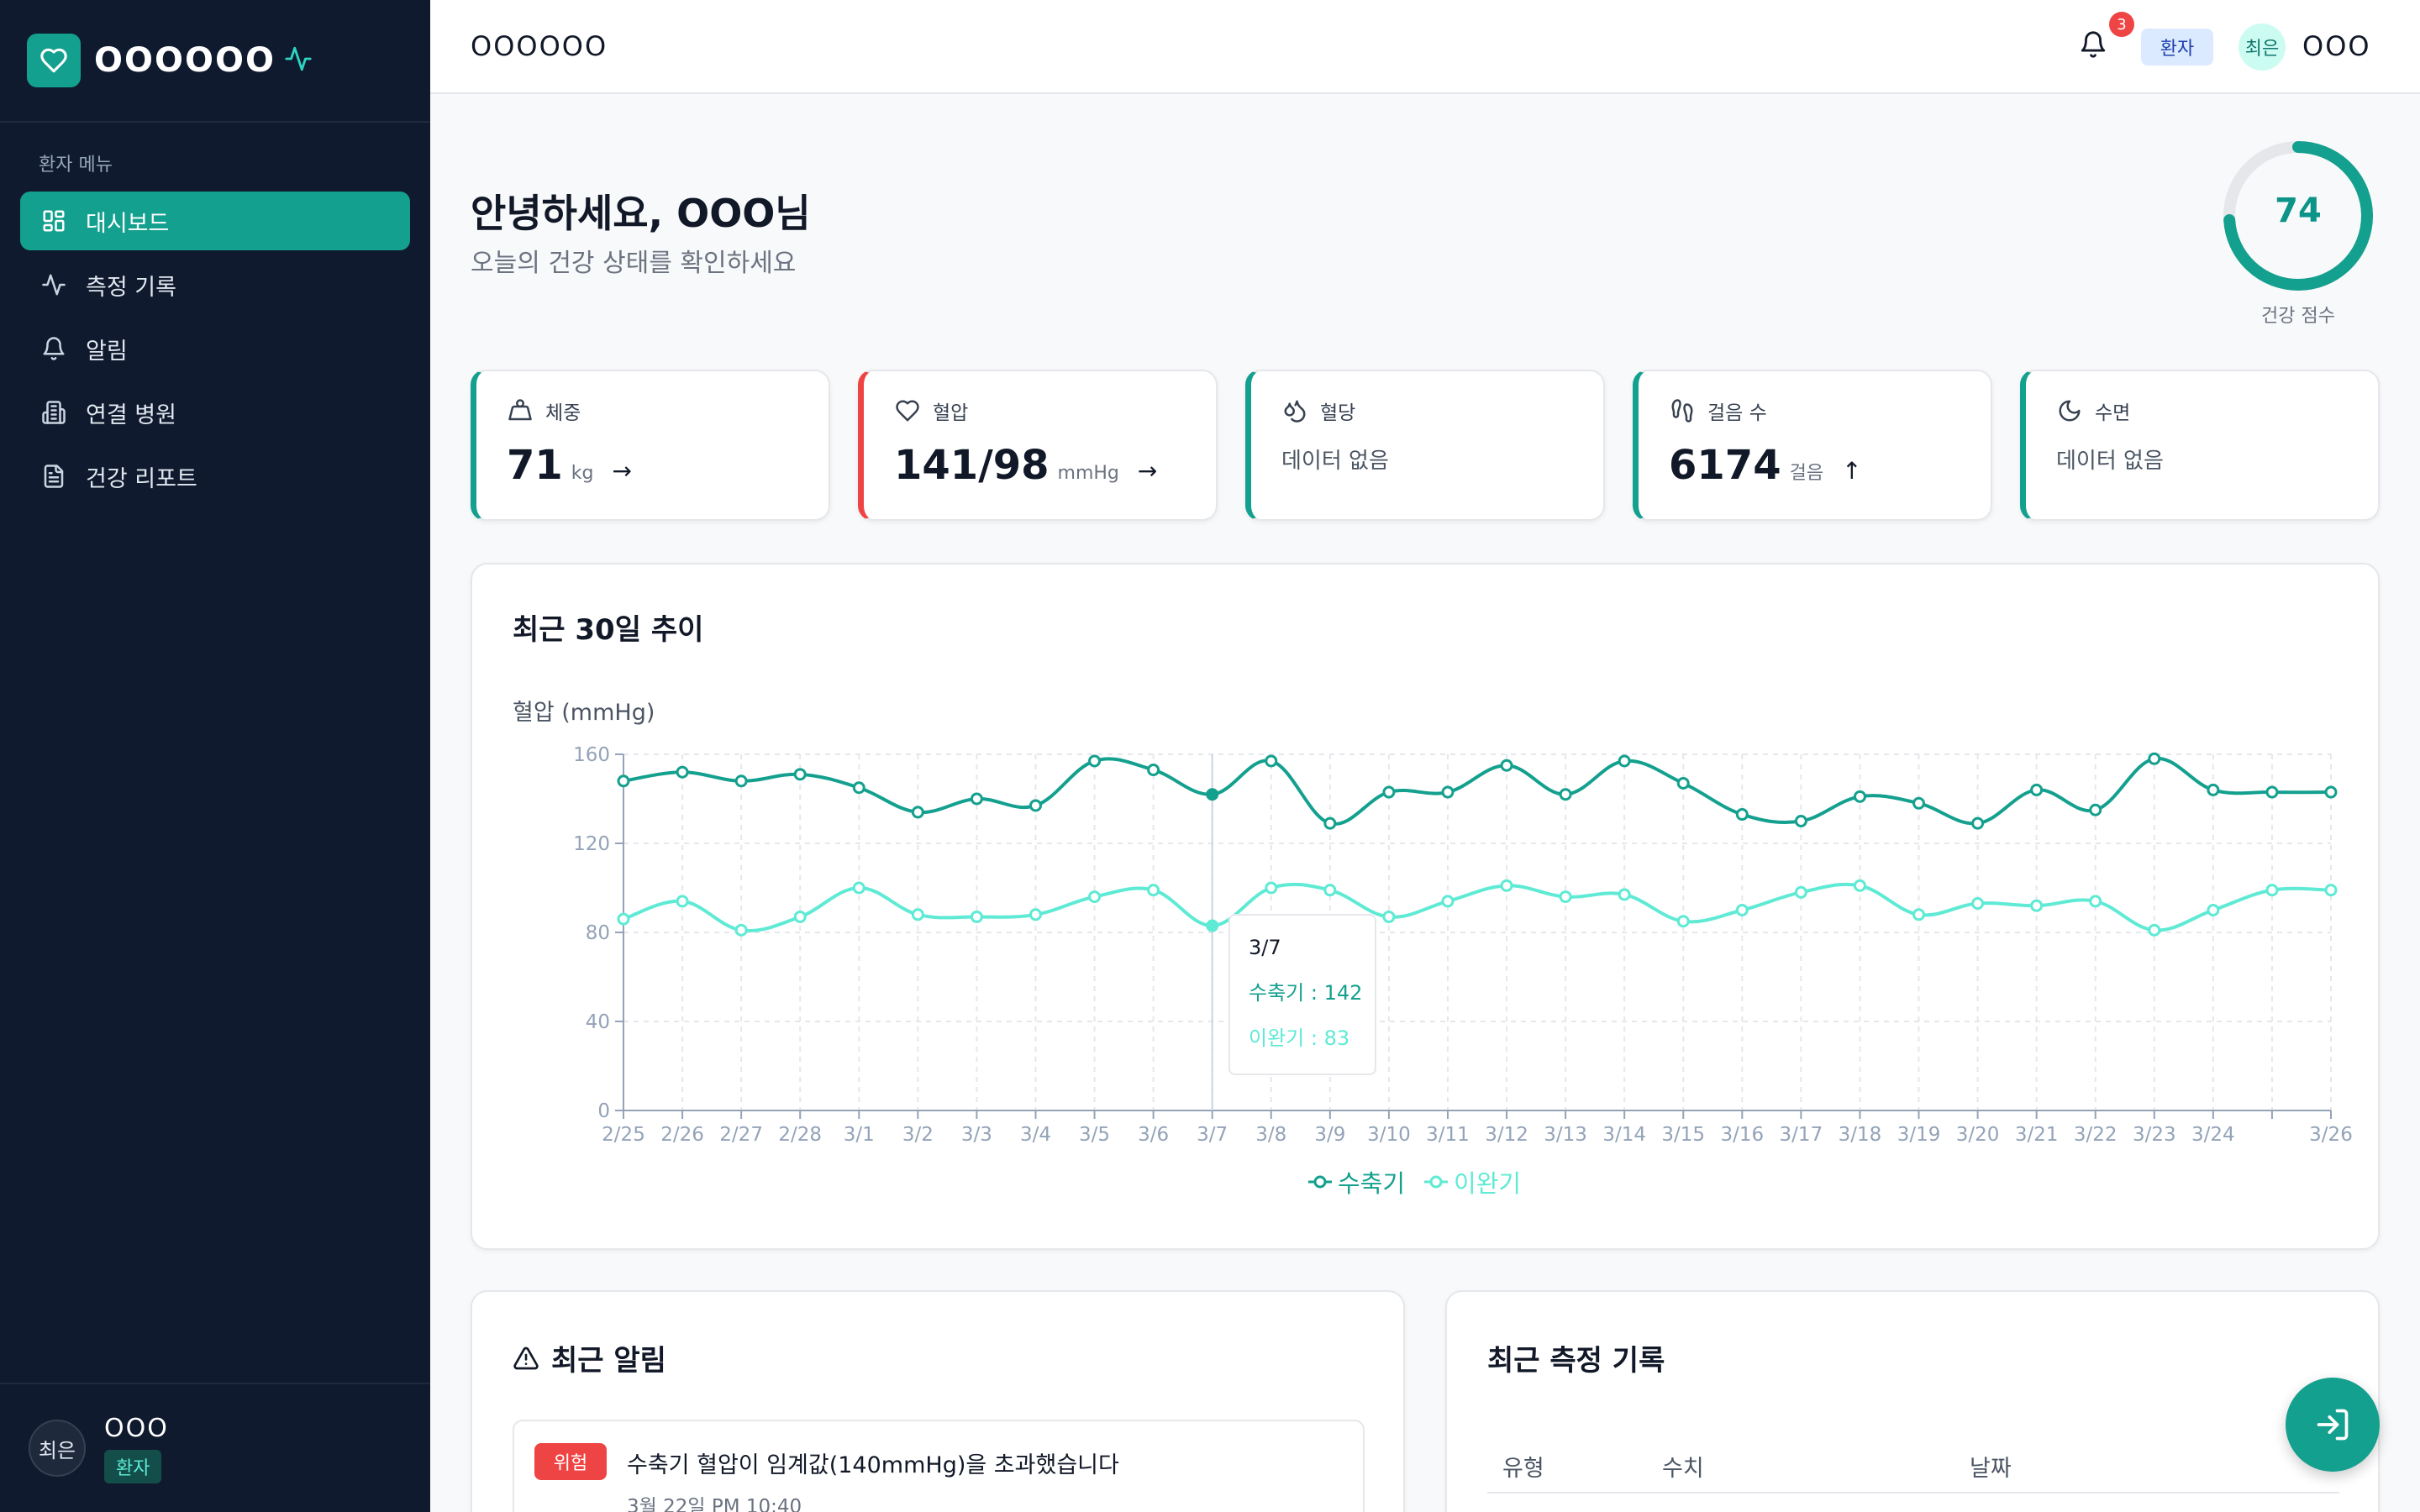 The height and width of the screenshot is (1512, 2420). I want to click on activity-icon, so click(53, 284).